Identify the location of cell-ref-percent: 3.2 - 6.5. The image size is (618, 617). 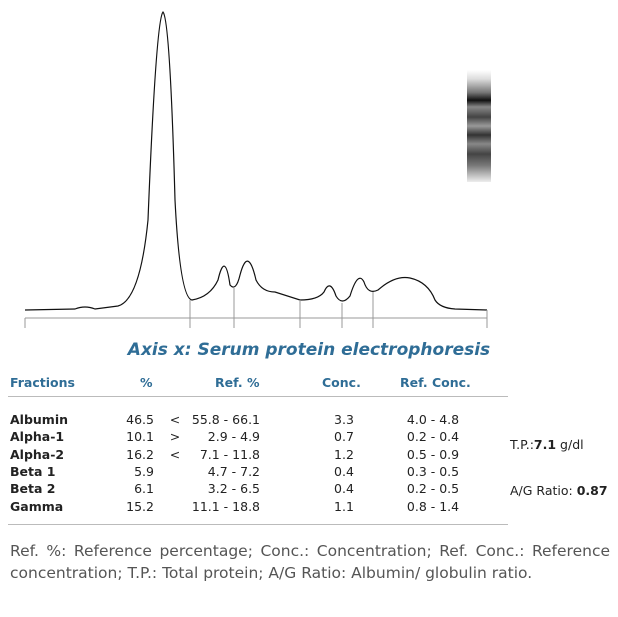
(233, 489).